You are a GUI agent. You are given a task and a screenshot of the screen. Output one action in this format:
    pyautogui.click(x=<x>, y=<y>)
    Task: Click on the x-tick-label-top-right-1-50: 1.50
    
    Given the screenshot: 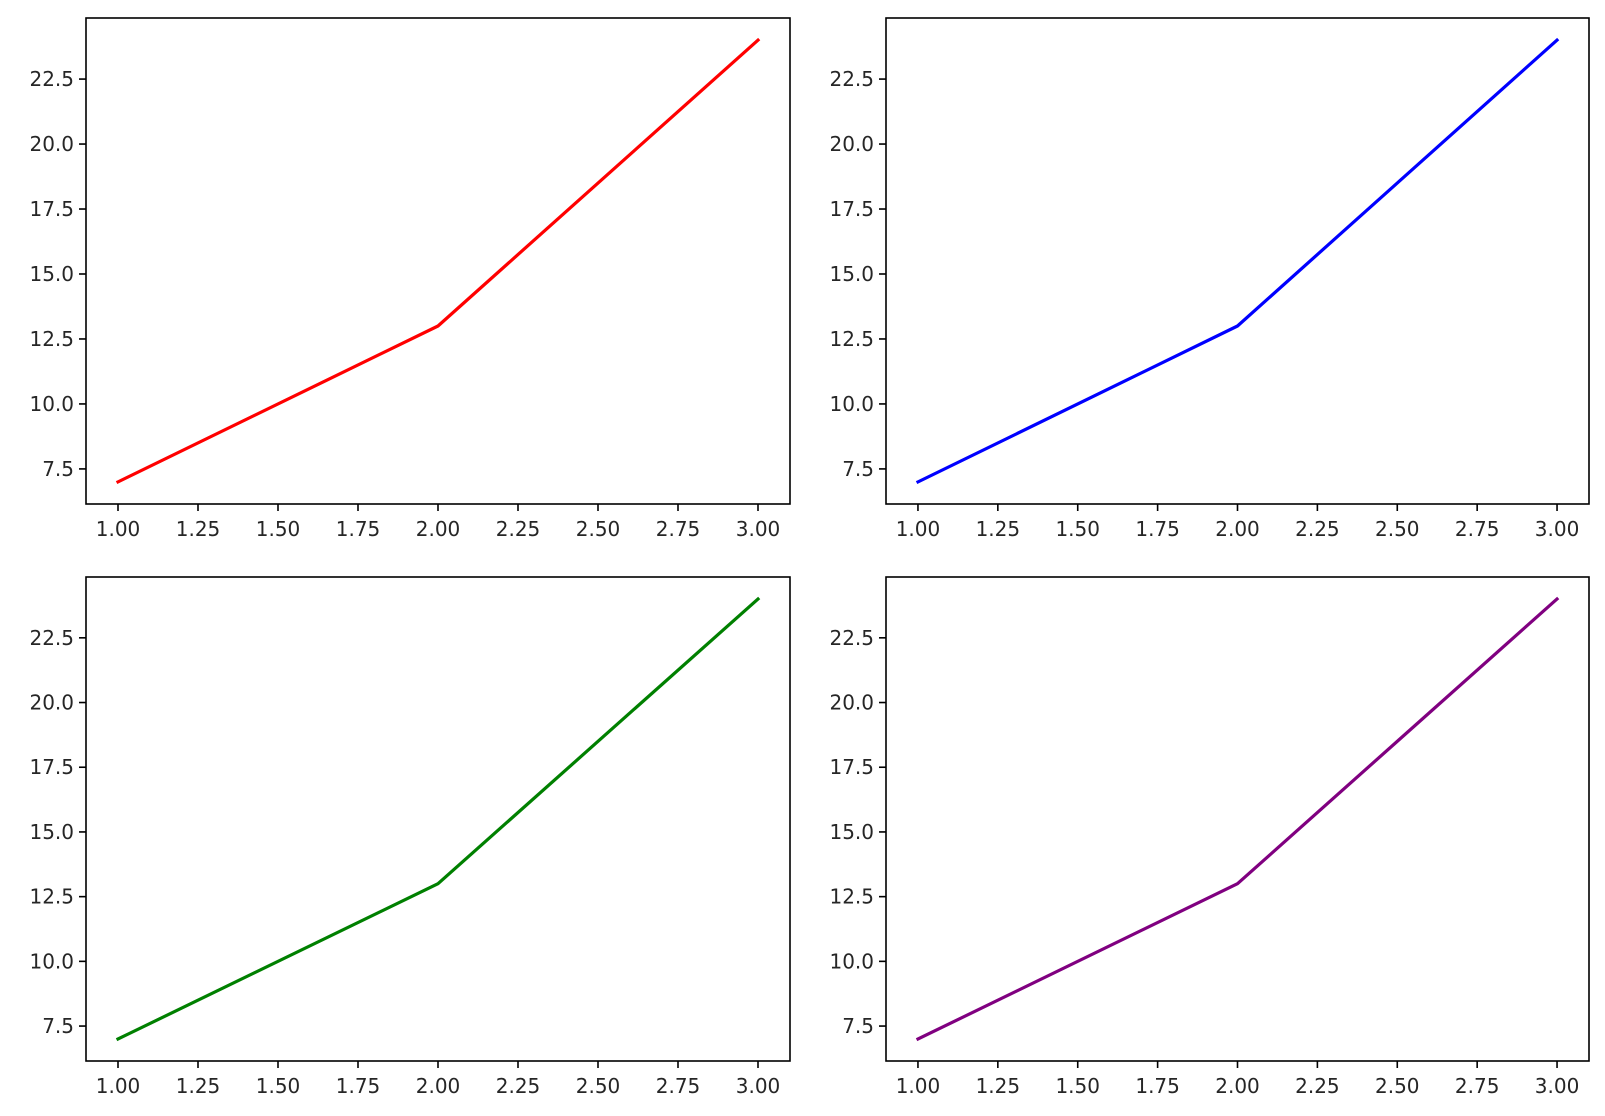 What is the action you would take?
    pyautogui.click(x=1077, y=529)
    